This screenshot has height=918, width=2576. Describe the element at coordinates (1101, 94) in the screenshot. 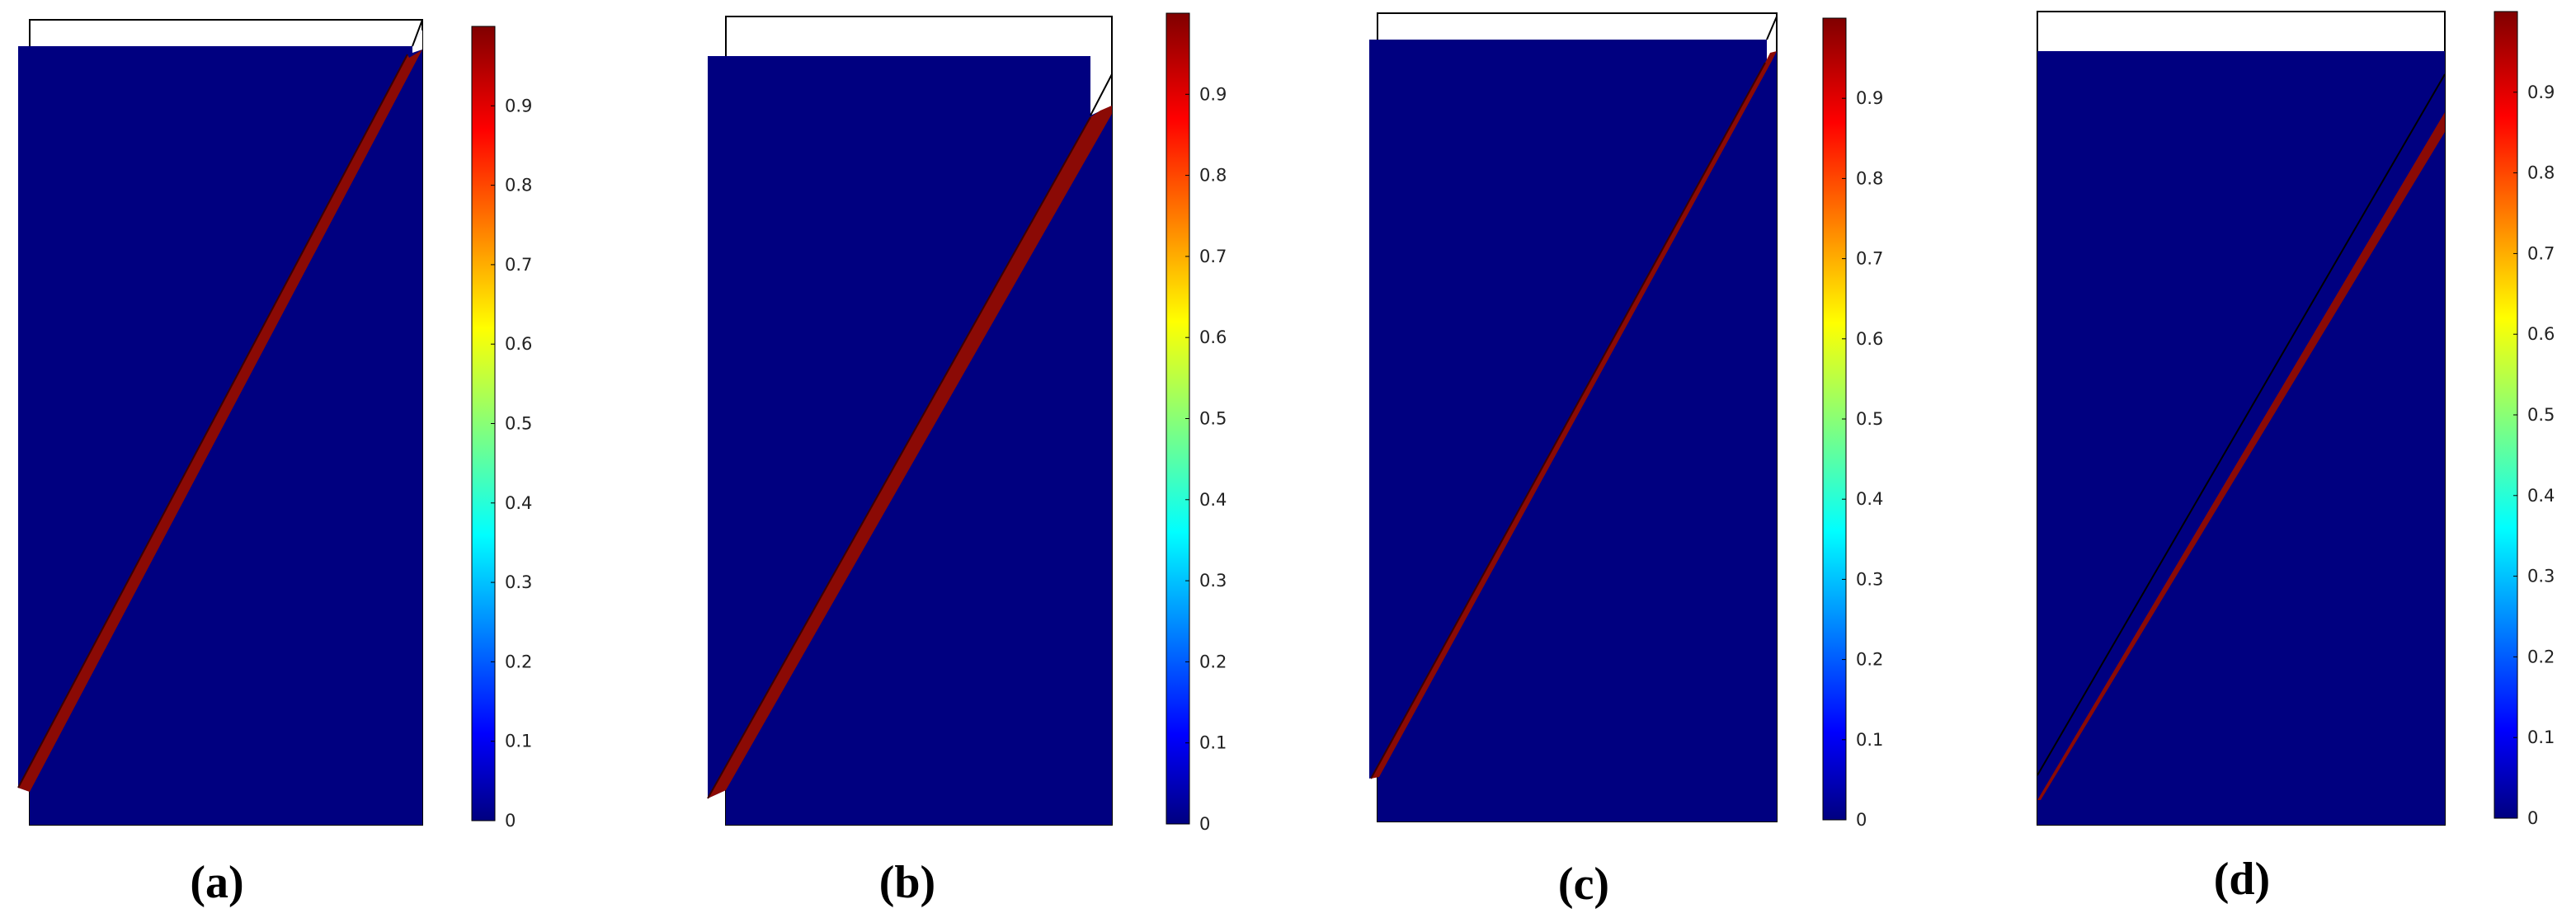

I see `panel-b-corner-edge` at that location.